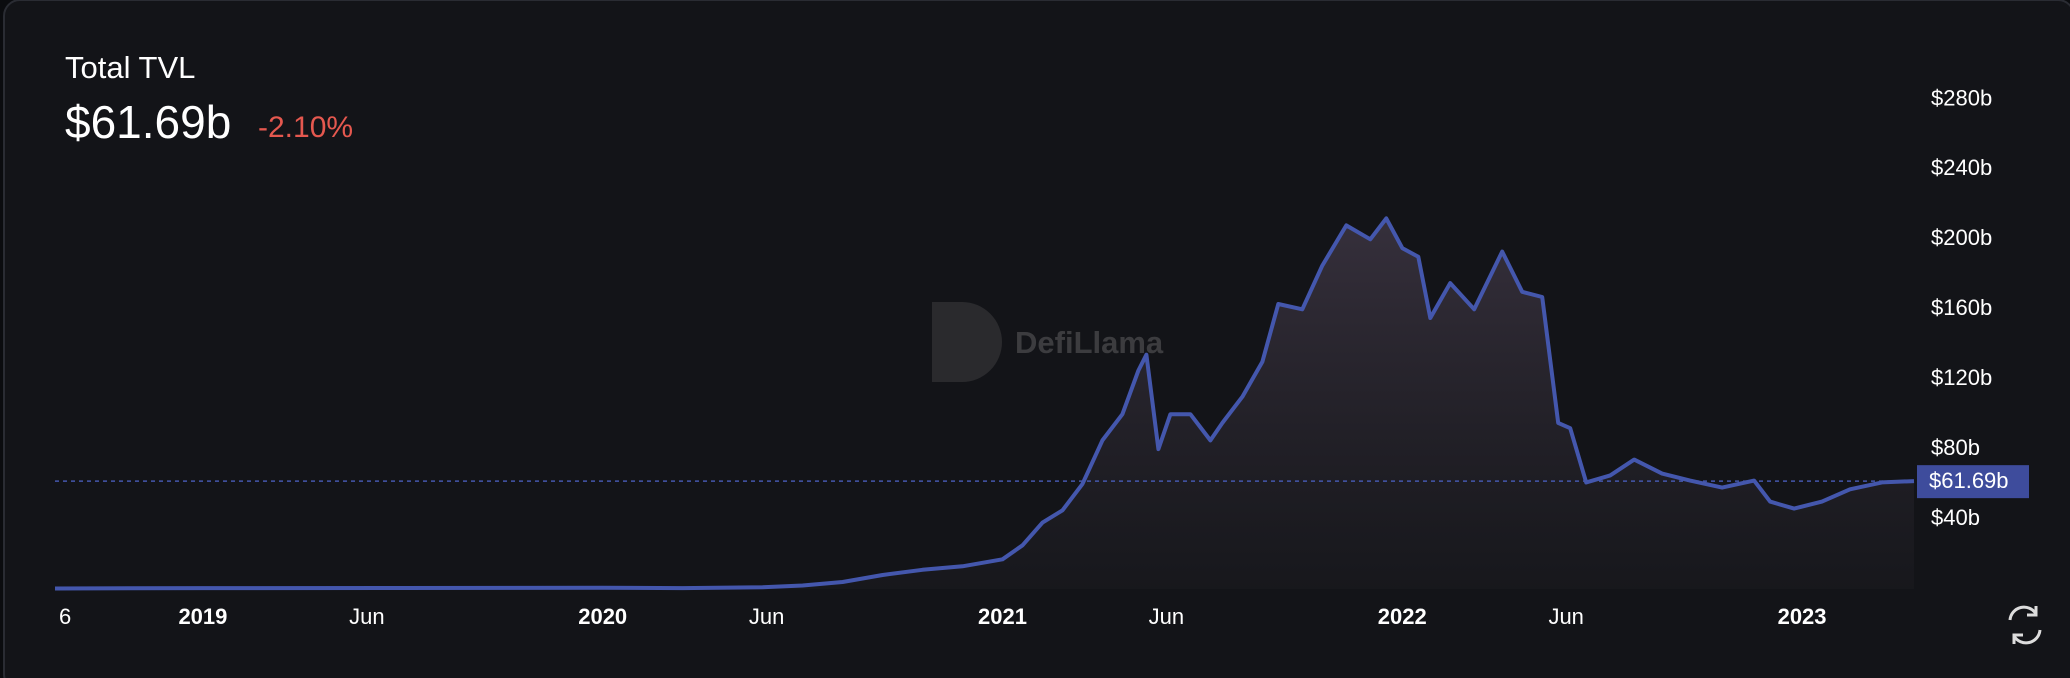 The image size is (2070, 678). I want to click on x-tick-label: 2019, so click(202, 616).